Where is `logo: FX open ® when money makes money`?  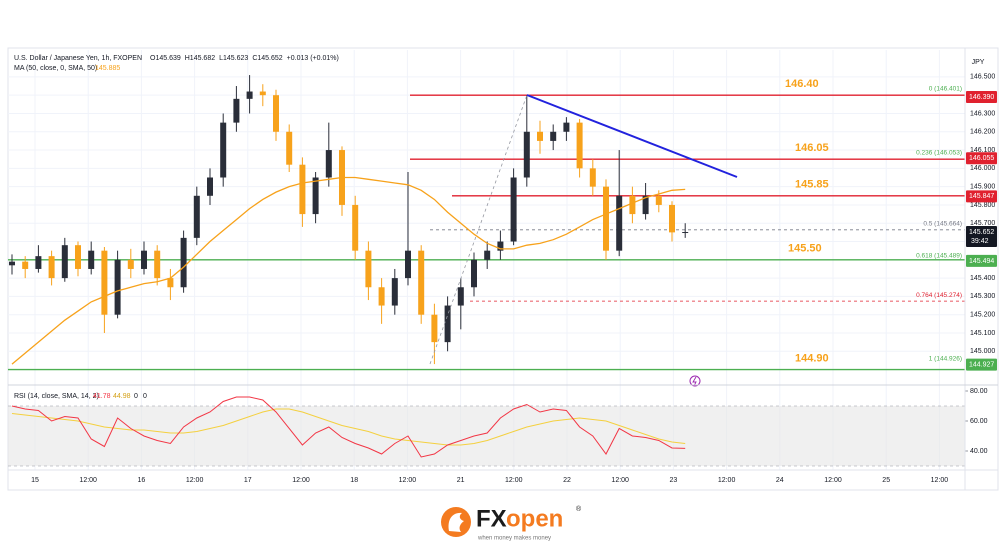 logo: FX open ® when money makes money is located at coordinates (511, 523).